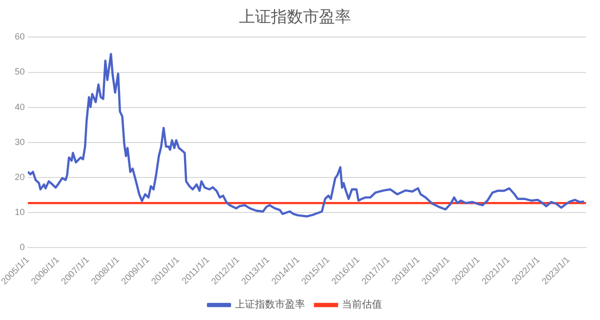  What do you see at coordinates (362, 304) in the screenshot?
I see `legend-label: 当前估值` at bounding box center [362, 304].